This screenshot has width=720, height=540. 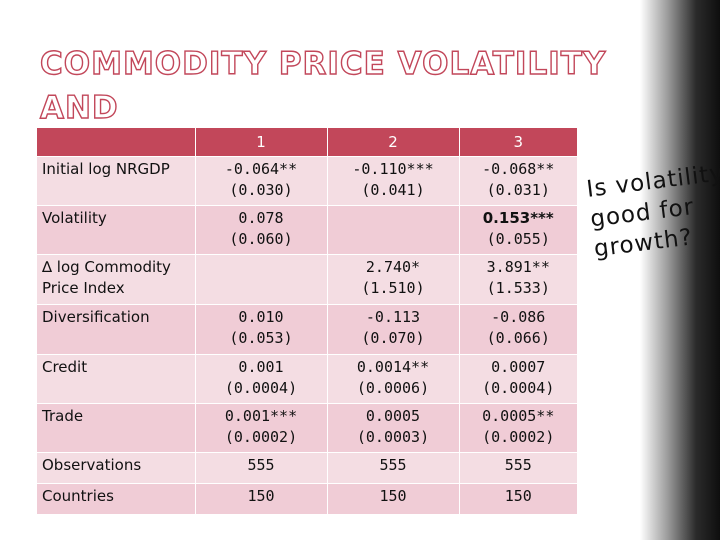 I want to click on table-header-row: 1 2 3, so click(x=307, y=142).